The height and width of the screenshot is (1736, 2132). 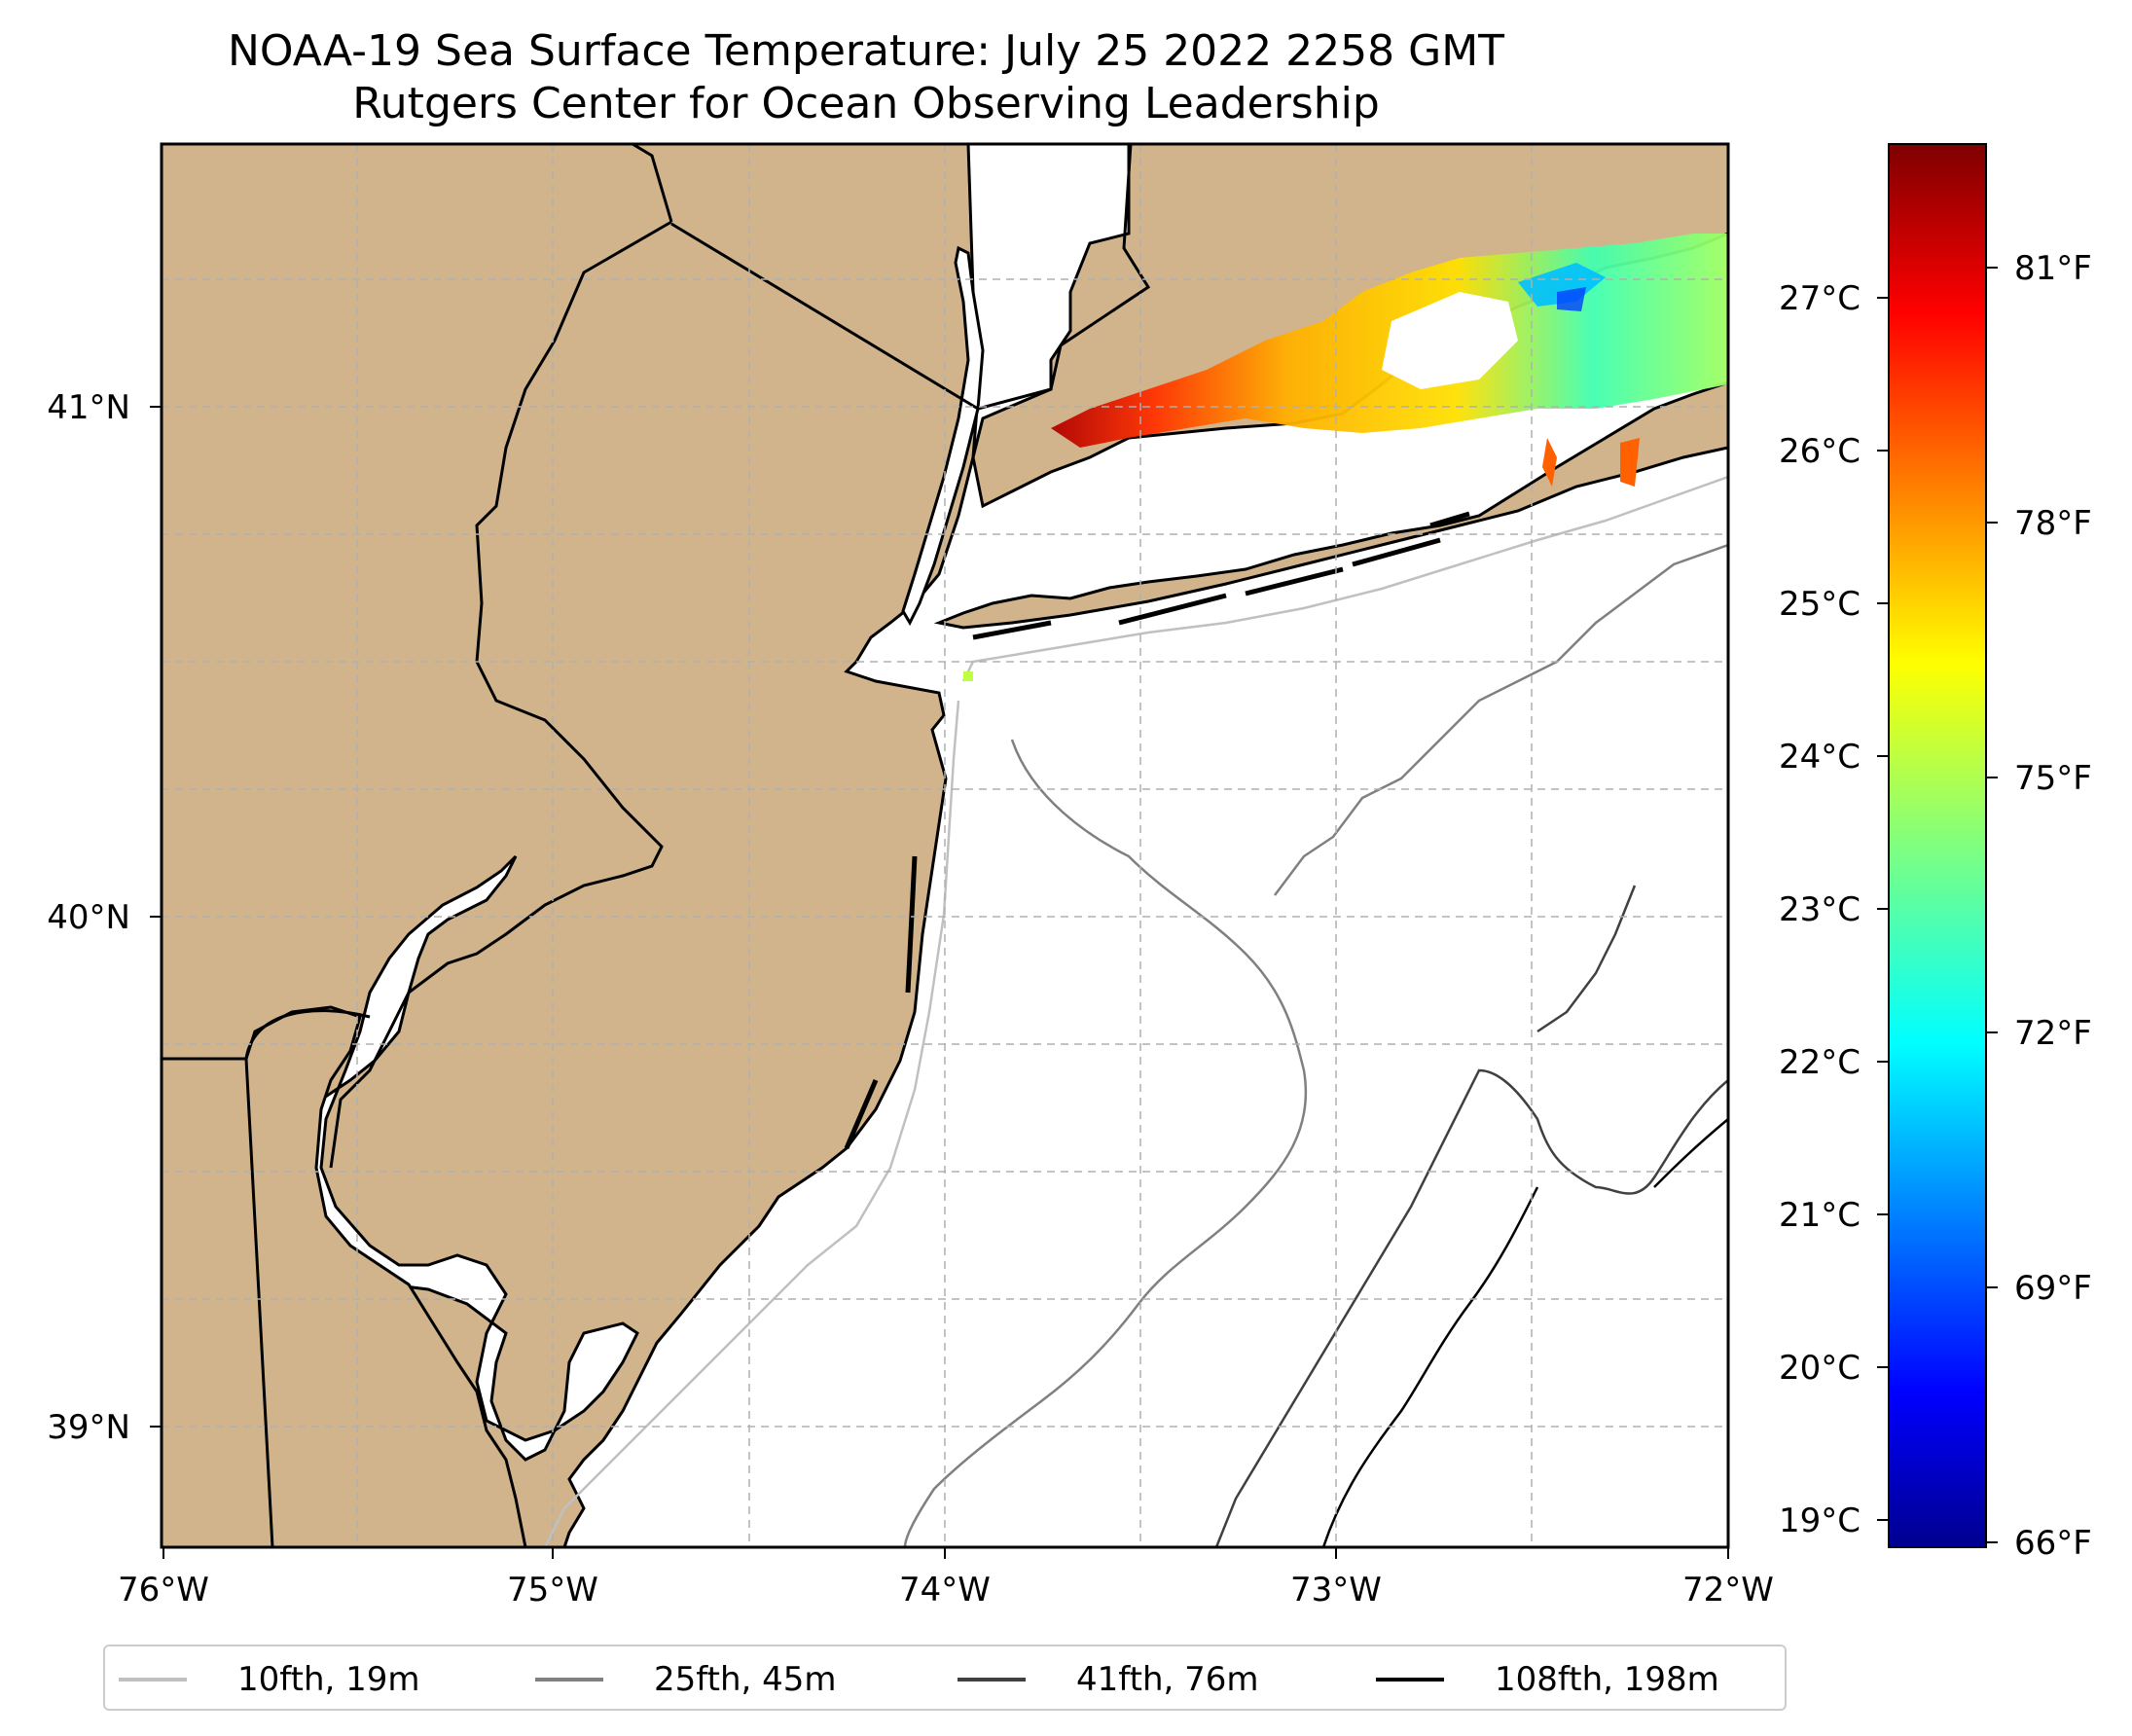 I want to click on celsius-tick-label: 27°C, so click(x=1820, y=299).